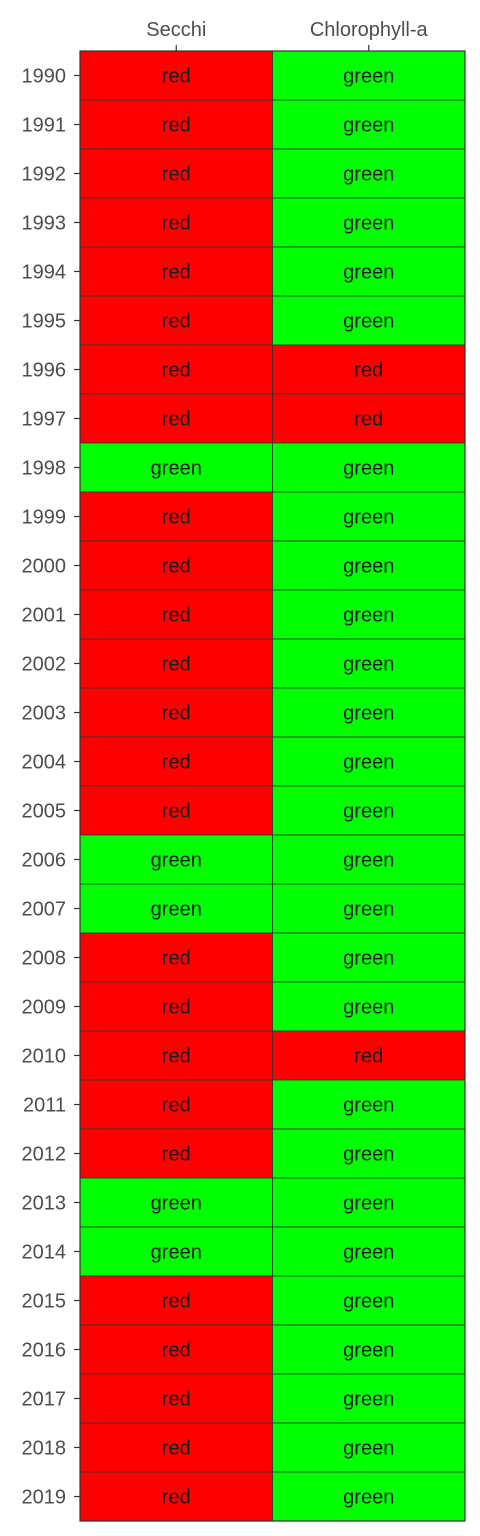 Image resolution: width=480 pixels, height=1536 pixels. I want to click on row-label: 2016, so click(44, 1351).